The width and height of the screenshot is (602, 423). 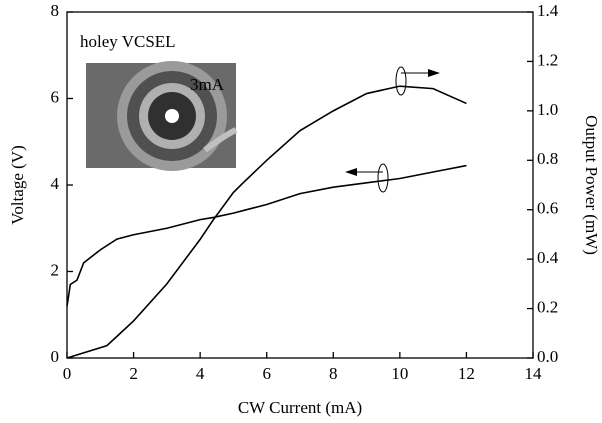 What do you see at coordinates (67, 373) in the screenshot?
I see `x-tick-label: 0` at bounding box center [67, 373].